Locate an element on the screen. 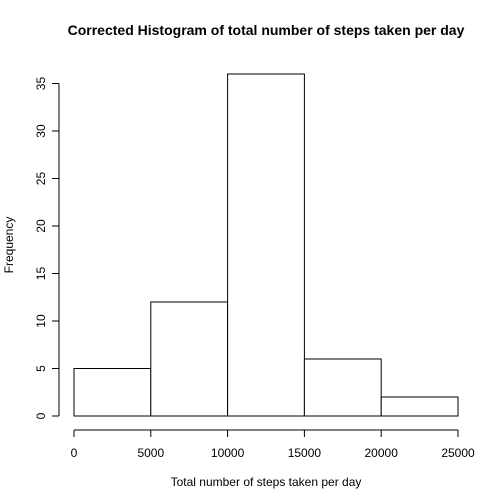 The height and width of the screenshot is (504, 504). y-tick-label: 5 is located at coordinates (41, 368).